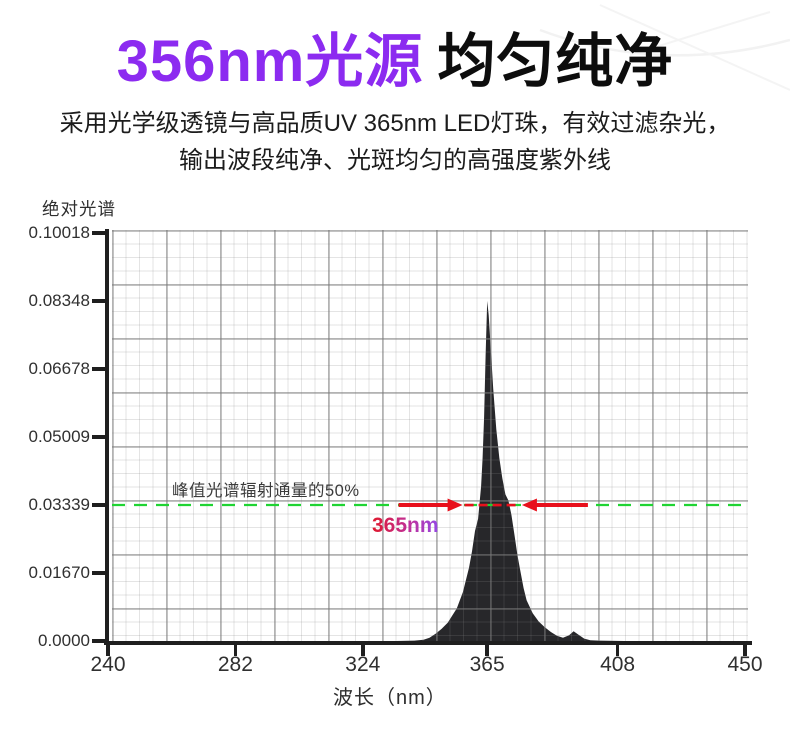 The image size is (790, 741). Describe the element at coordinates (59, 232) in the screenshot. I see `y-tick-label: 0.10018` at that location.